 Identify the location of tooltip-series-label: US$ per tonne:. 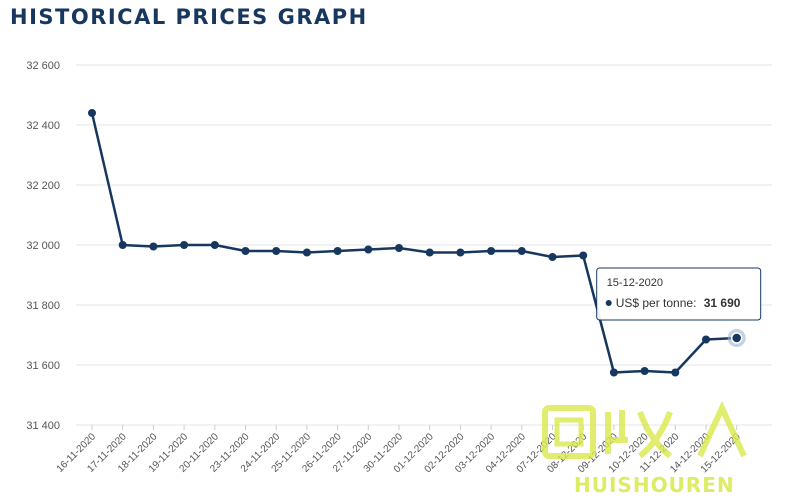
(656, 303).